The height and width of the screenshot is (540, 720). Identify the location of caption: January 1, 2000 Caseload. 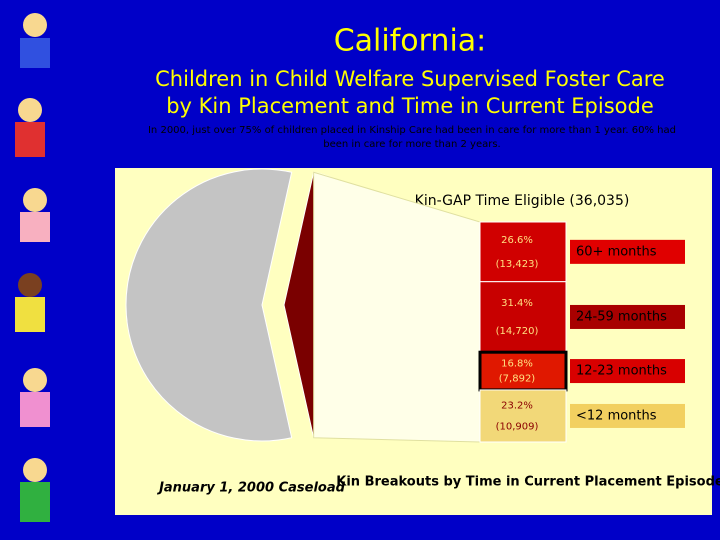
(251, 488).